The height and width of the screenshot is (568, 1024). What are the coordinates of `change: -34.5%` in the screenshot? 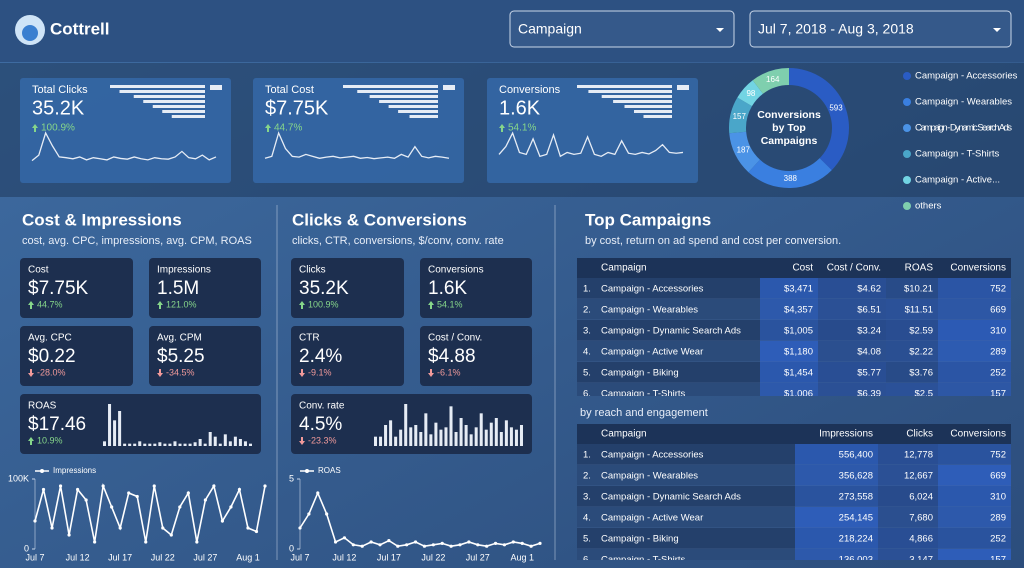 It's located at (180, 372).